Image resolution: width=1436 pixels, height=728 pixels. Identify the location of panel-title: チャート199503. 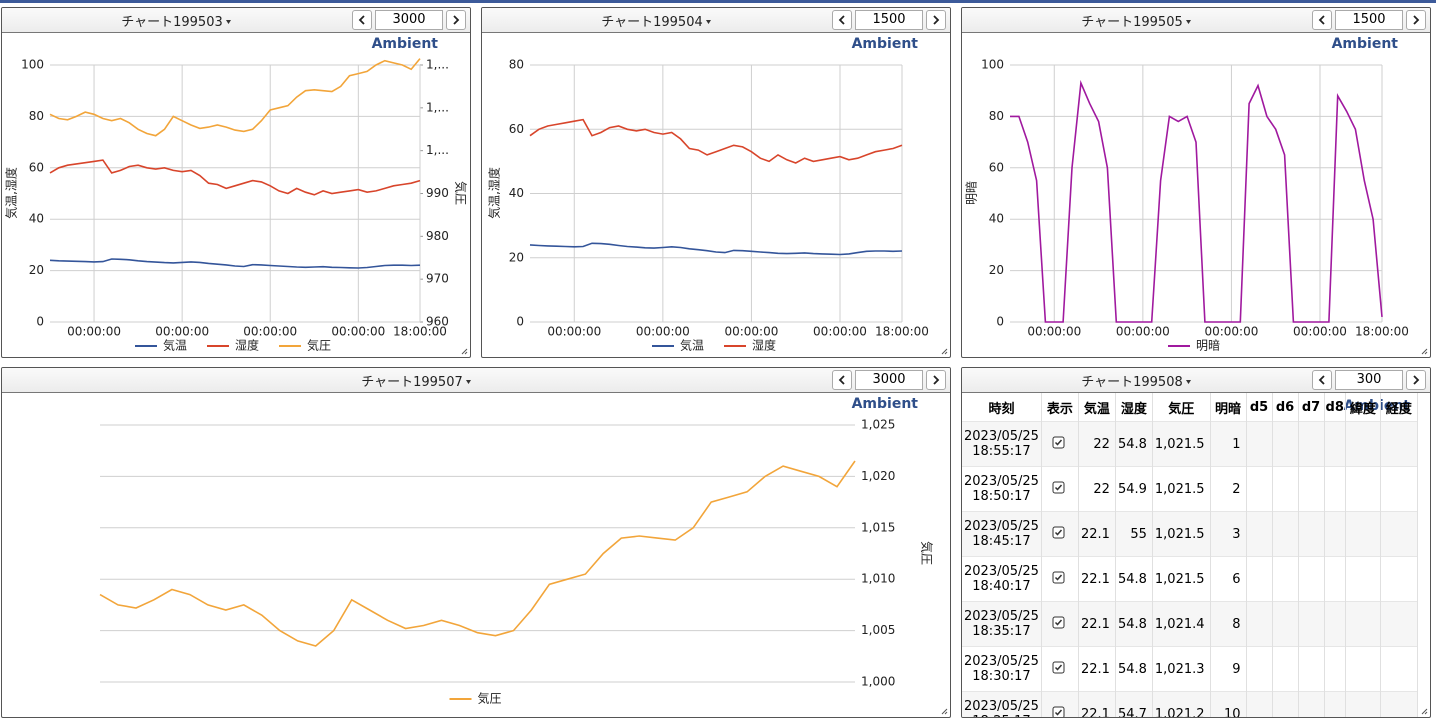
(177, 20).